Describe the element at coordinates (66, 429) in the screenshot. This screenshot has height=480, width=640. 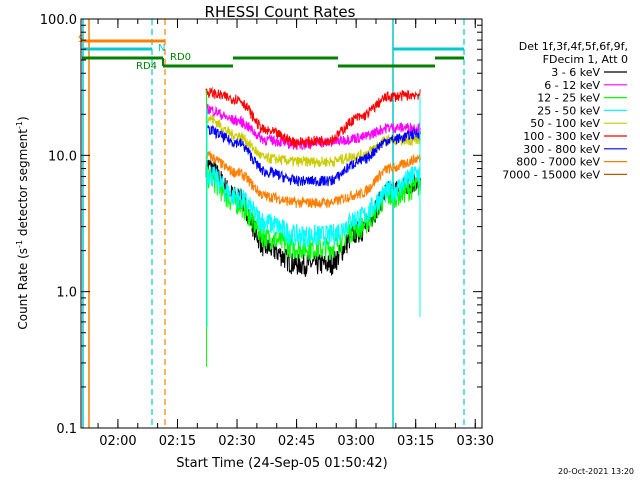
I see `y-tick-label-0: 0.1` at that location.